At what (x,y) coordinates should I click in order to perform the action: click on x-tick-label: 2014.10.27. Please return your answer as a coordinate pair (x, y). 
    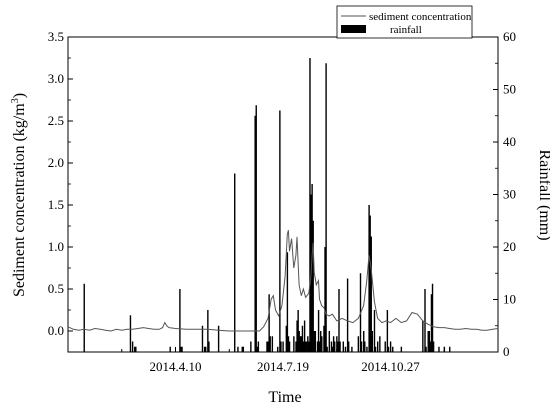
    Looking at the image, I should click on (390, 366).